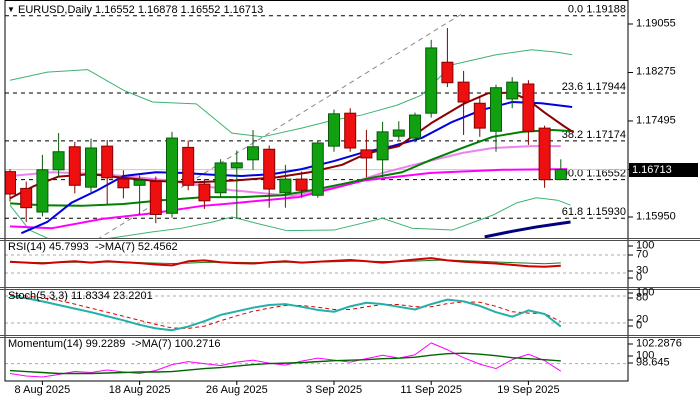  I want to click on series-stoch-signal, so click(285, 311).